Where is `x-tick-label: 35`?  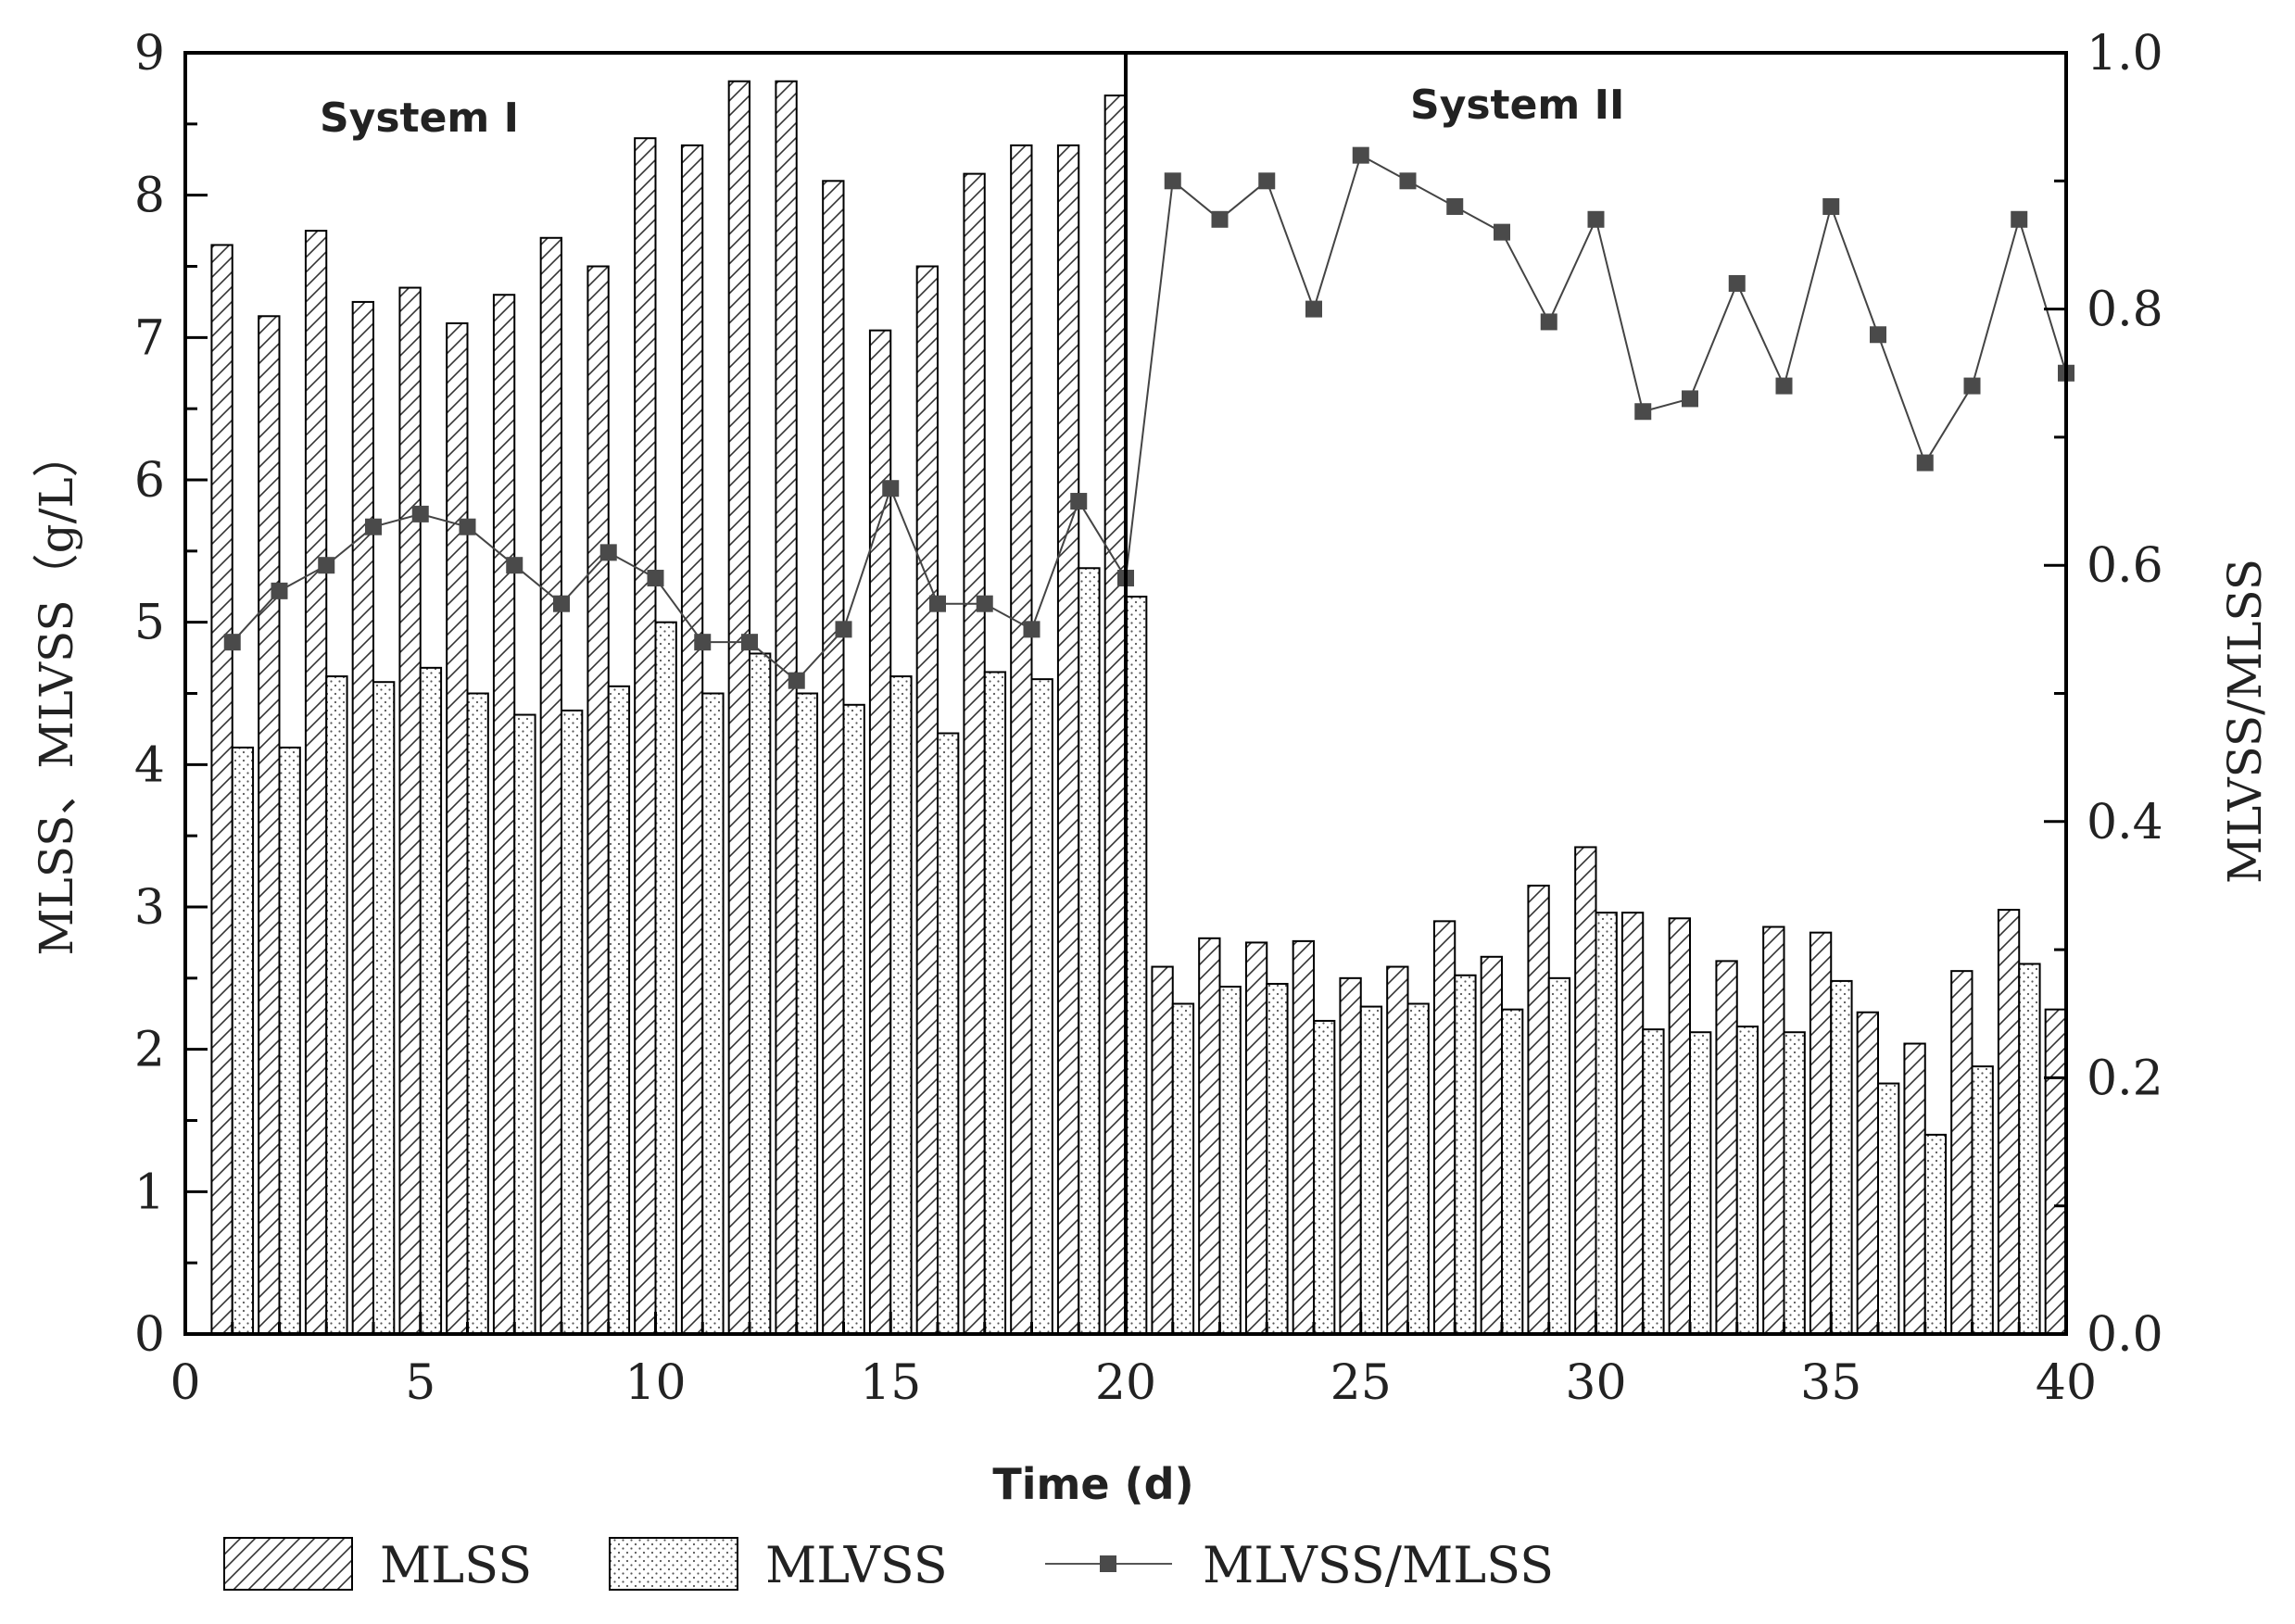
x-tick-label: 35 is located at coordinates (1831, 1383).